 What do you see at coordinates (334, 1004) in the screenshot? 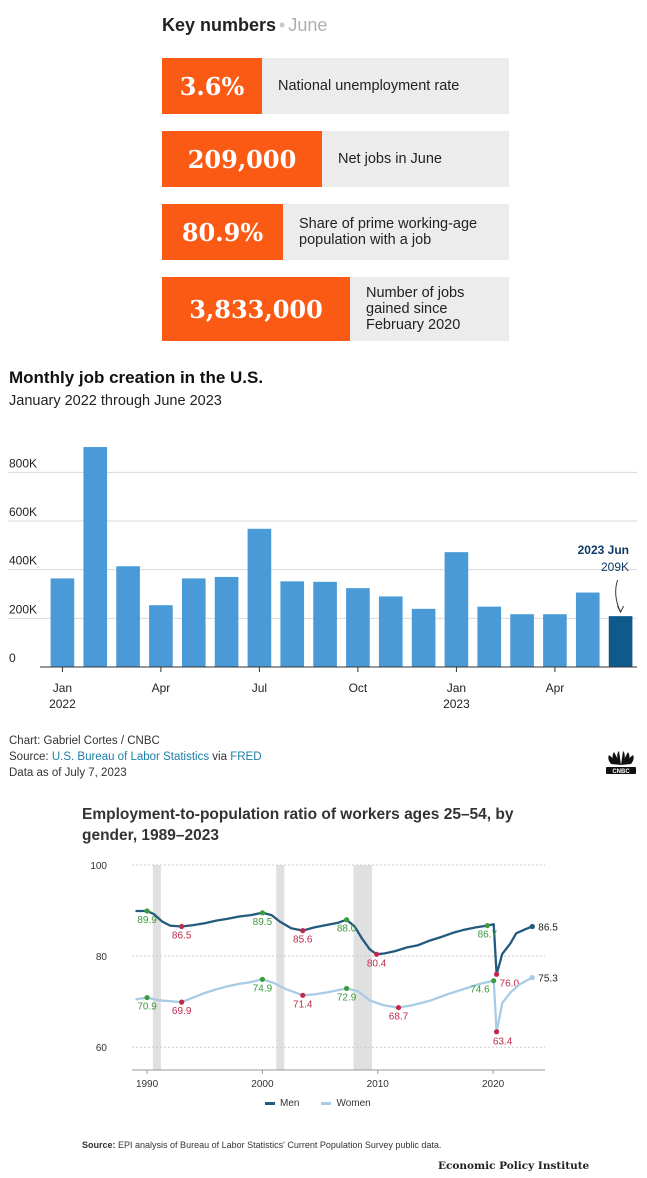
I see `series-line-women` at bounding box center [334, 1004].